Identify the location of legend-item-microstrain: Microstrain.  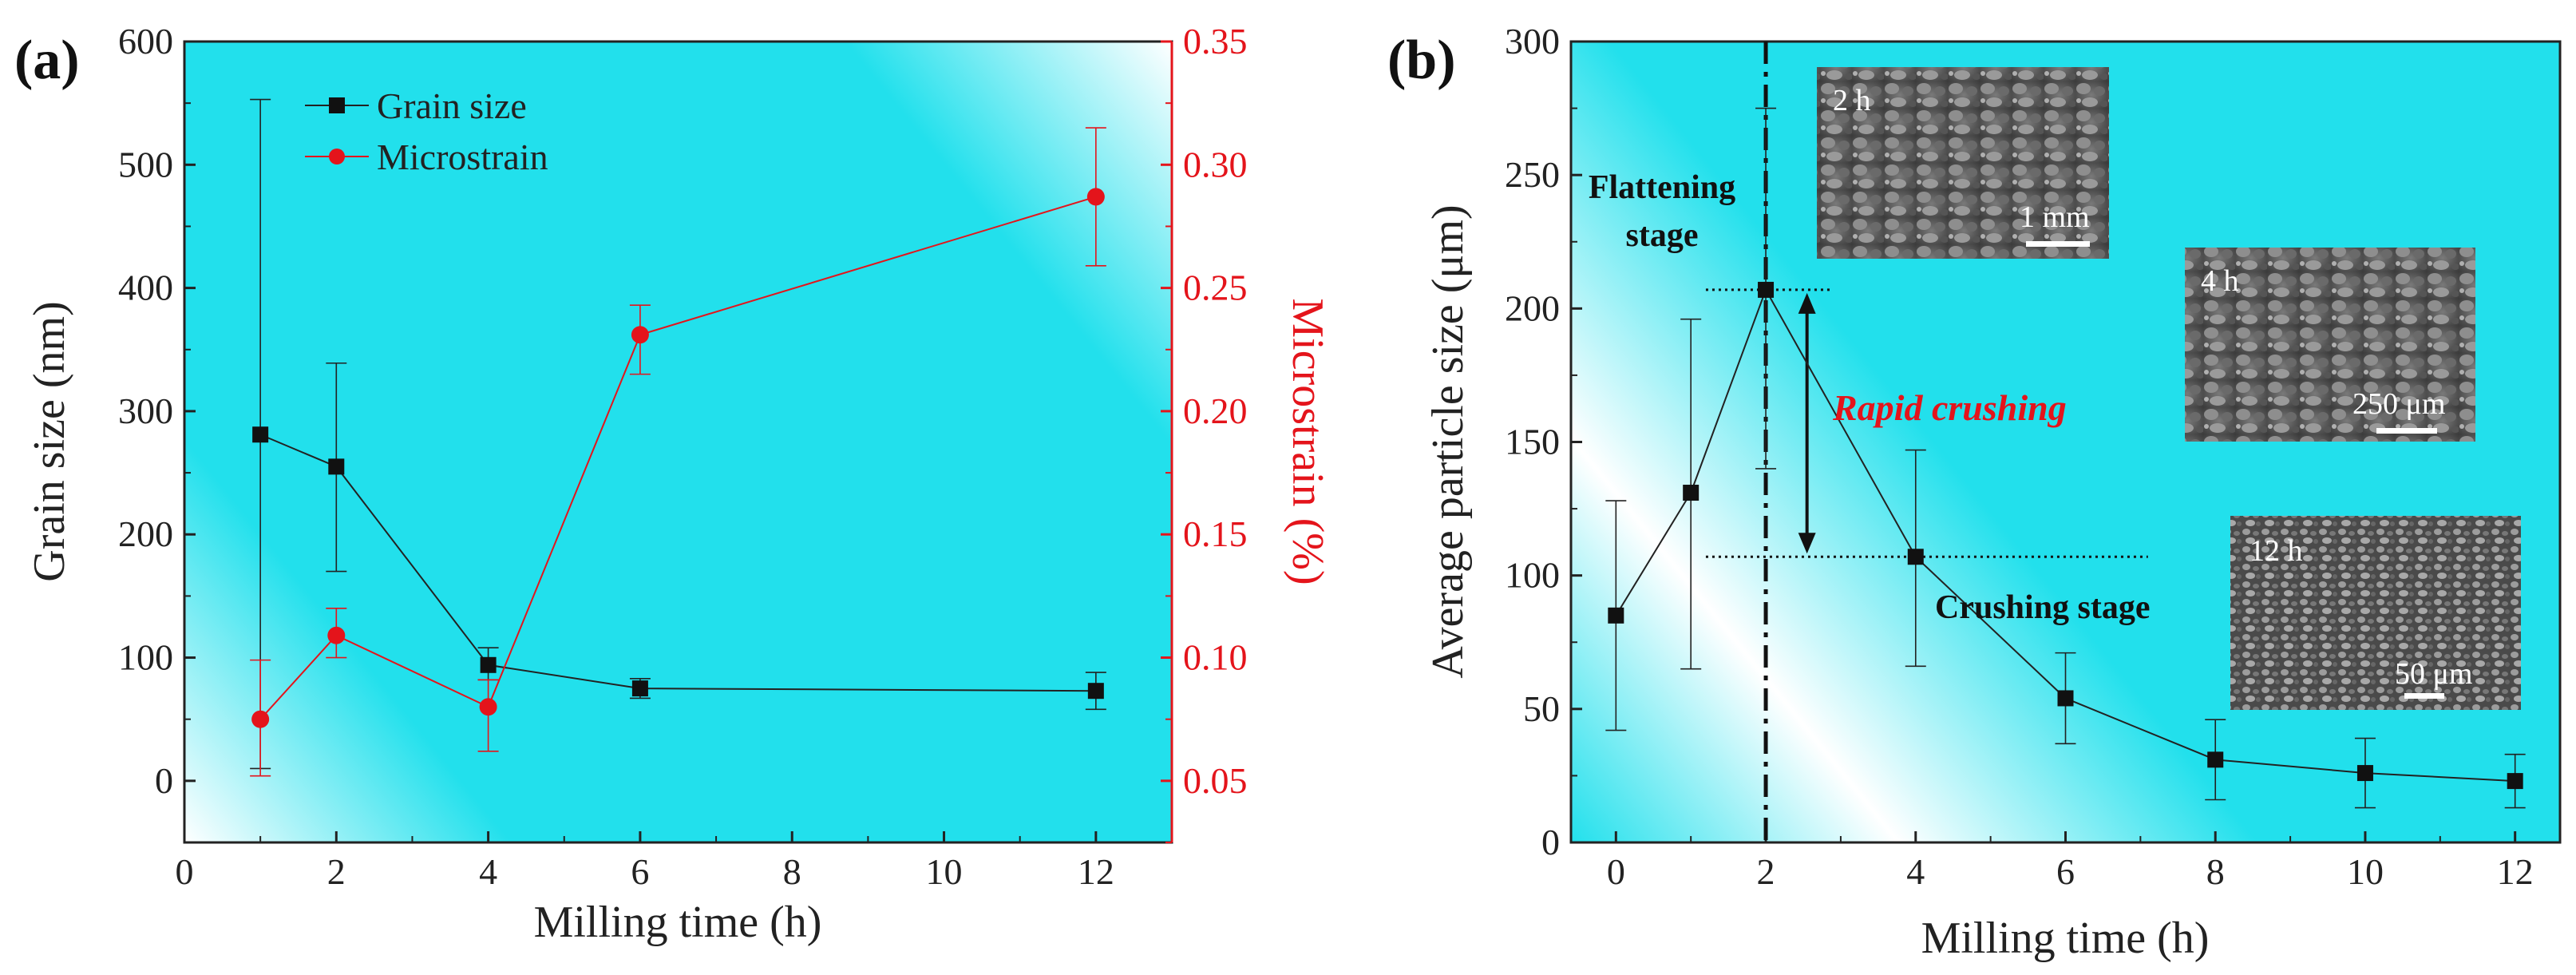
(427, 157).